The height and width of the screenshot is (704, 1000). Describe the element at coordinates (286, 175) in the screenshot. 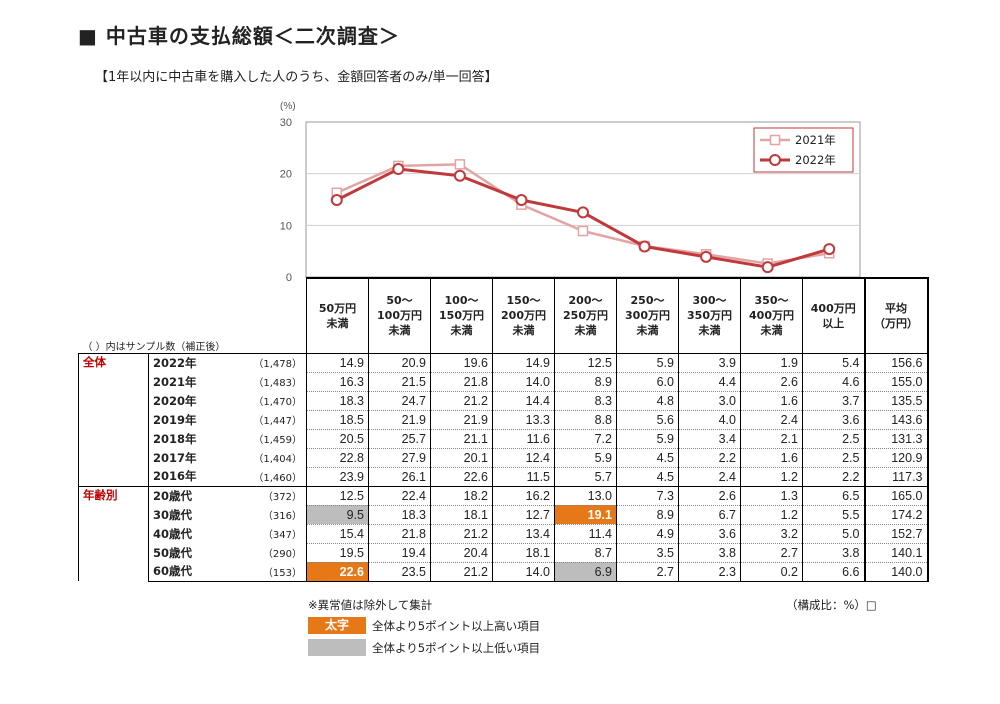

I see `y-tick-label: 20` at that location.